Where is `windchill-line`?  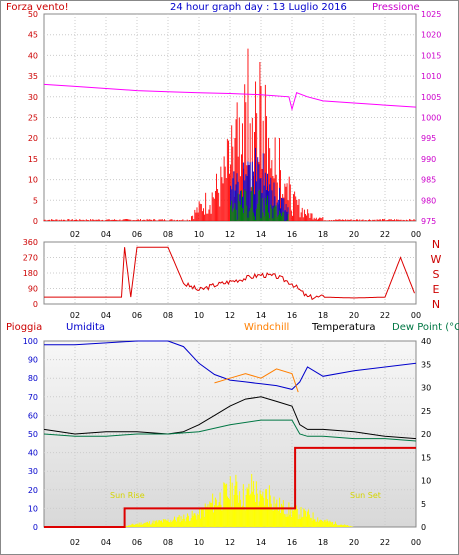
windchill-line is located at coordinates (256, 380).